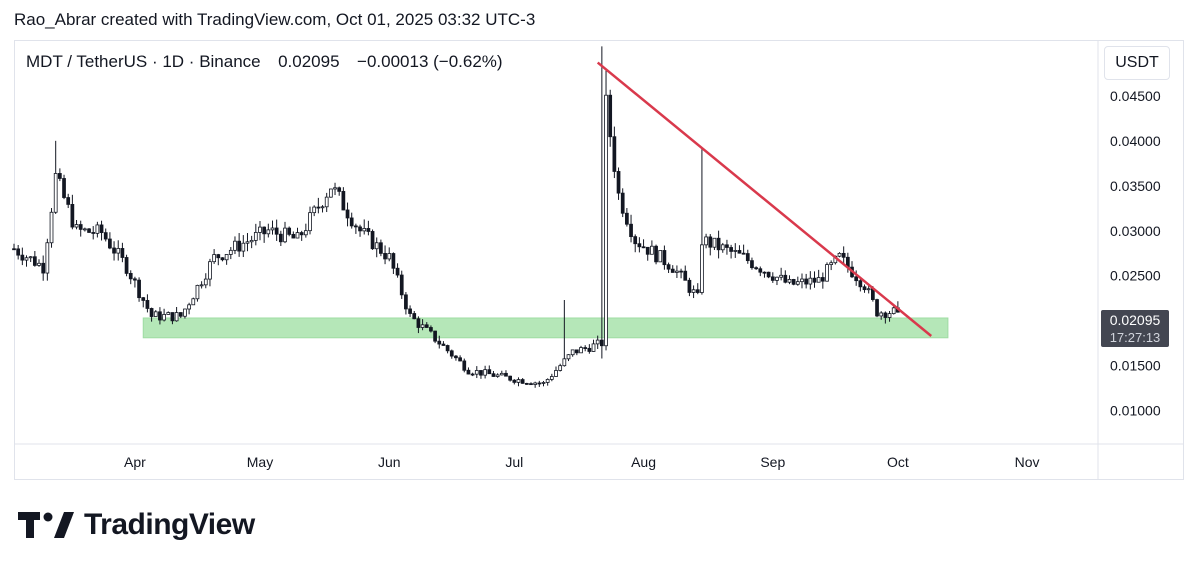  What do you see at coordinates (136, 525) in the screenshot?
I see `tradingview-logo: TradingView` at bounding box center [136, 525].